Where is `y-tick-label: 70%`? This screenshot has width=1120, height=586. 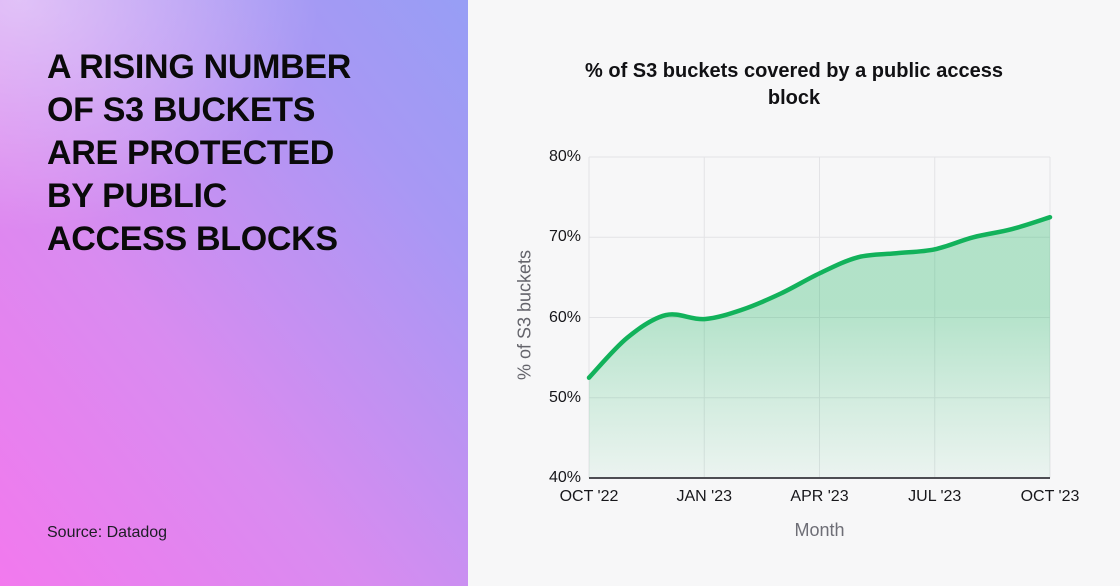
y-tick-label: 70% is located at coordinates (564, 237).